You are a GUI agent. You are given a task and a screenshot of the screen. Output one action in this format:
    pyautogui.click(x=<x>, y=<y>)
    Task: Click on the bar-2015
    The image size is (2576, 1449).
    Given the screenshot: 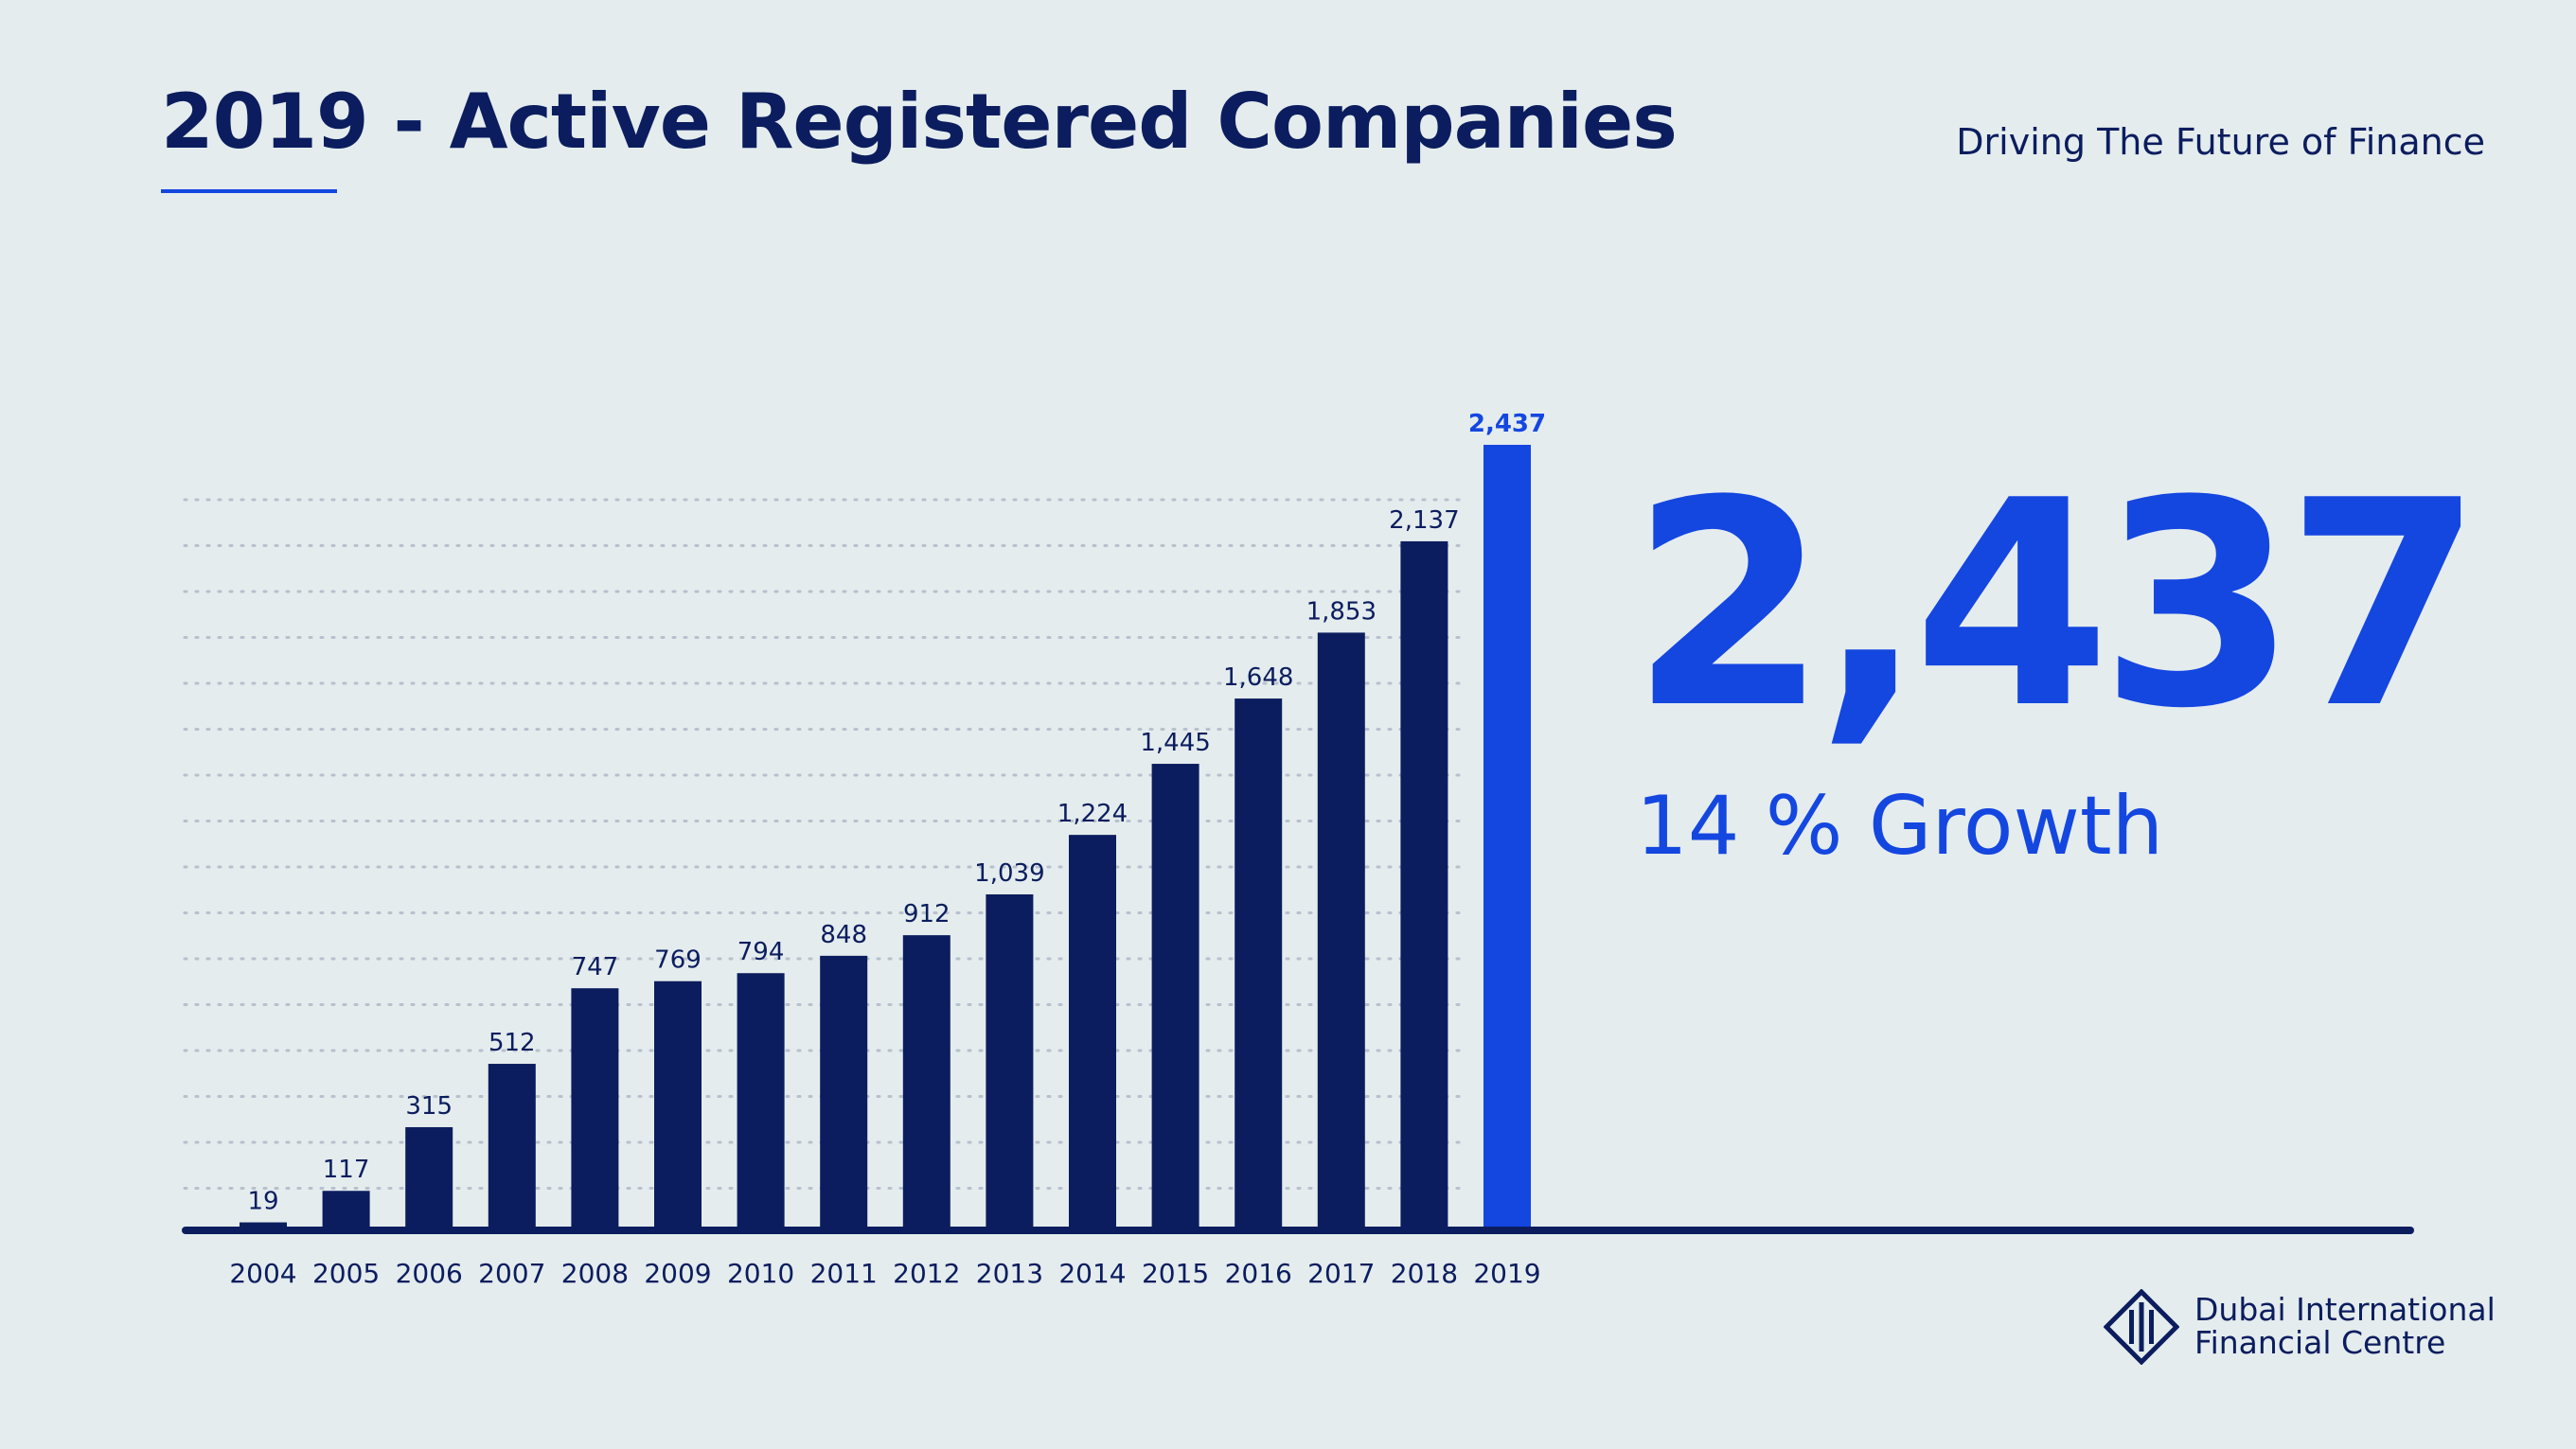 What is the action you would take?
    pyautogui.click(x=1175, y=996)
    